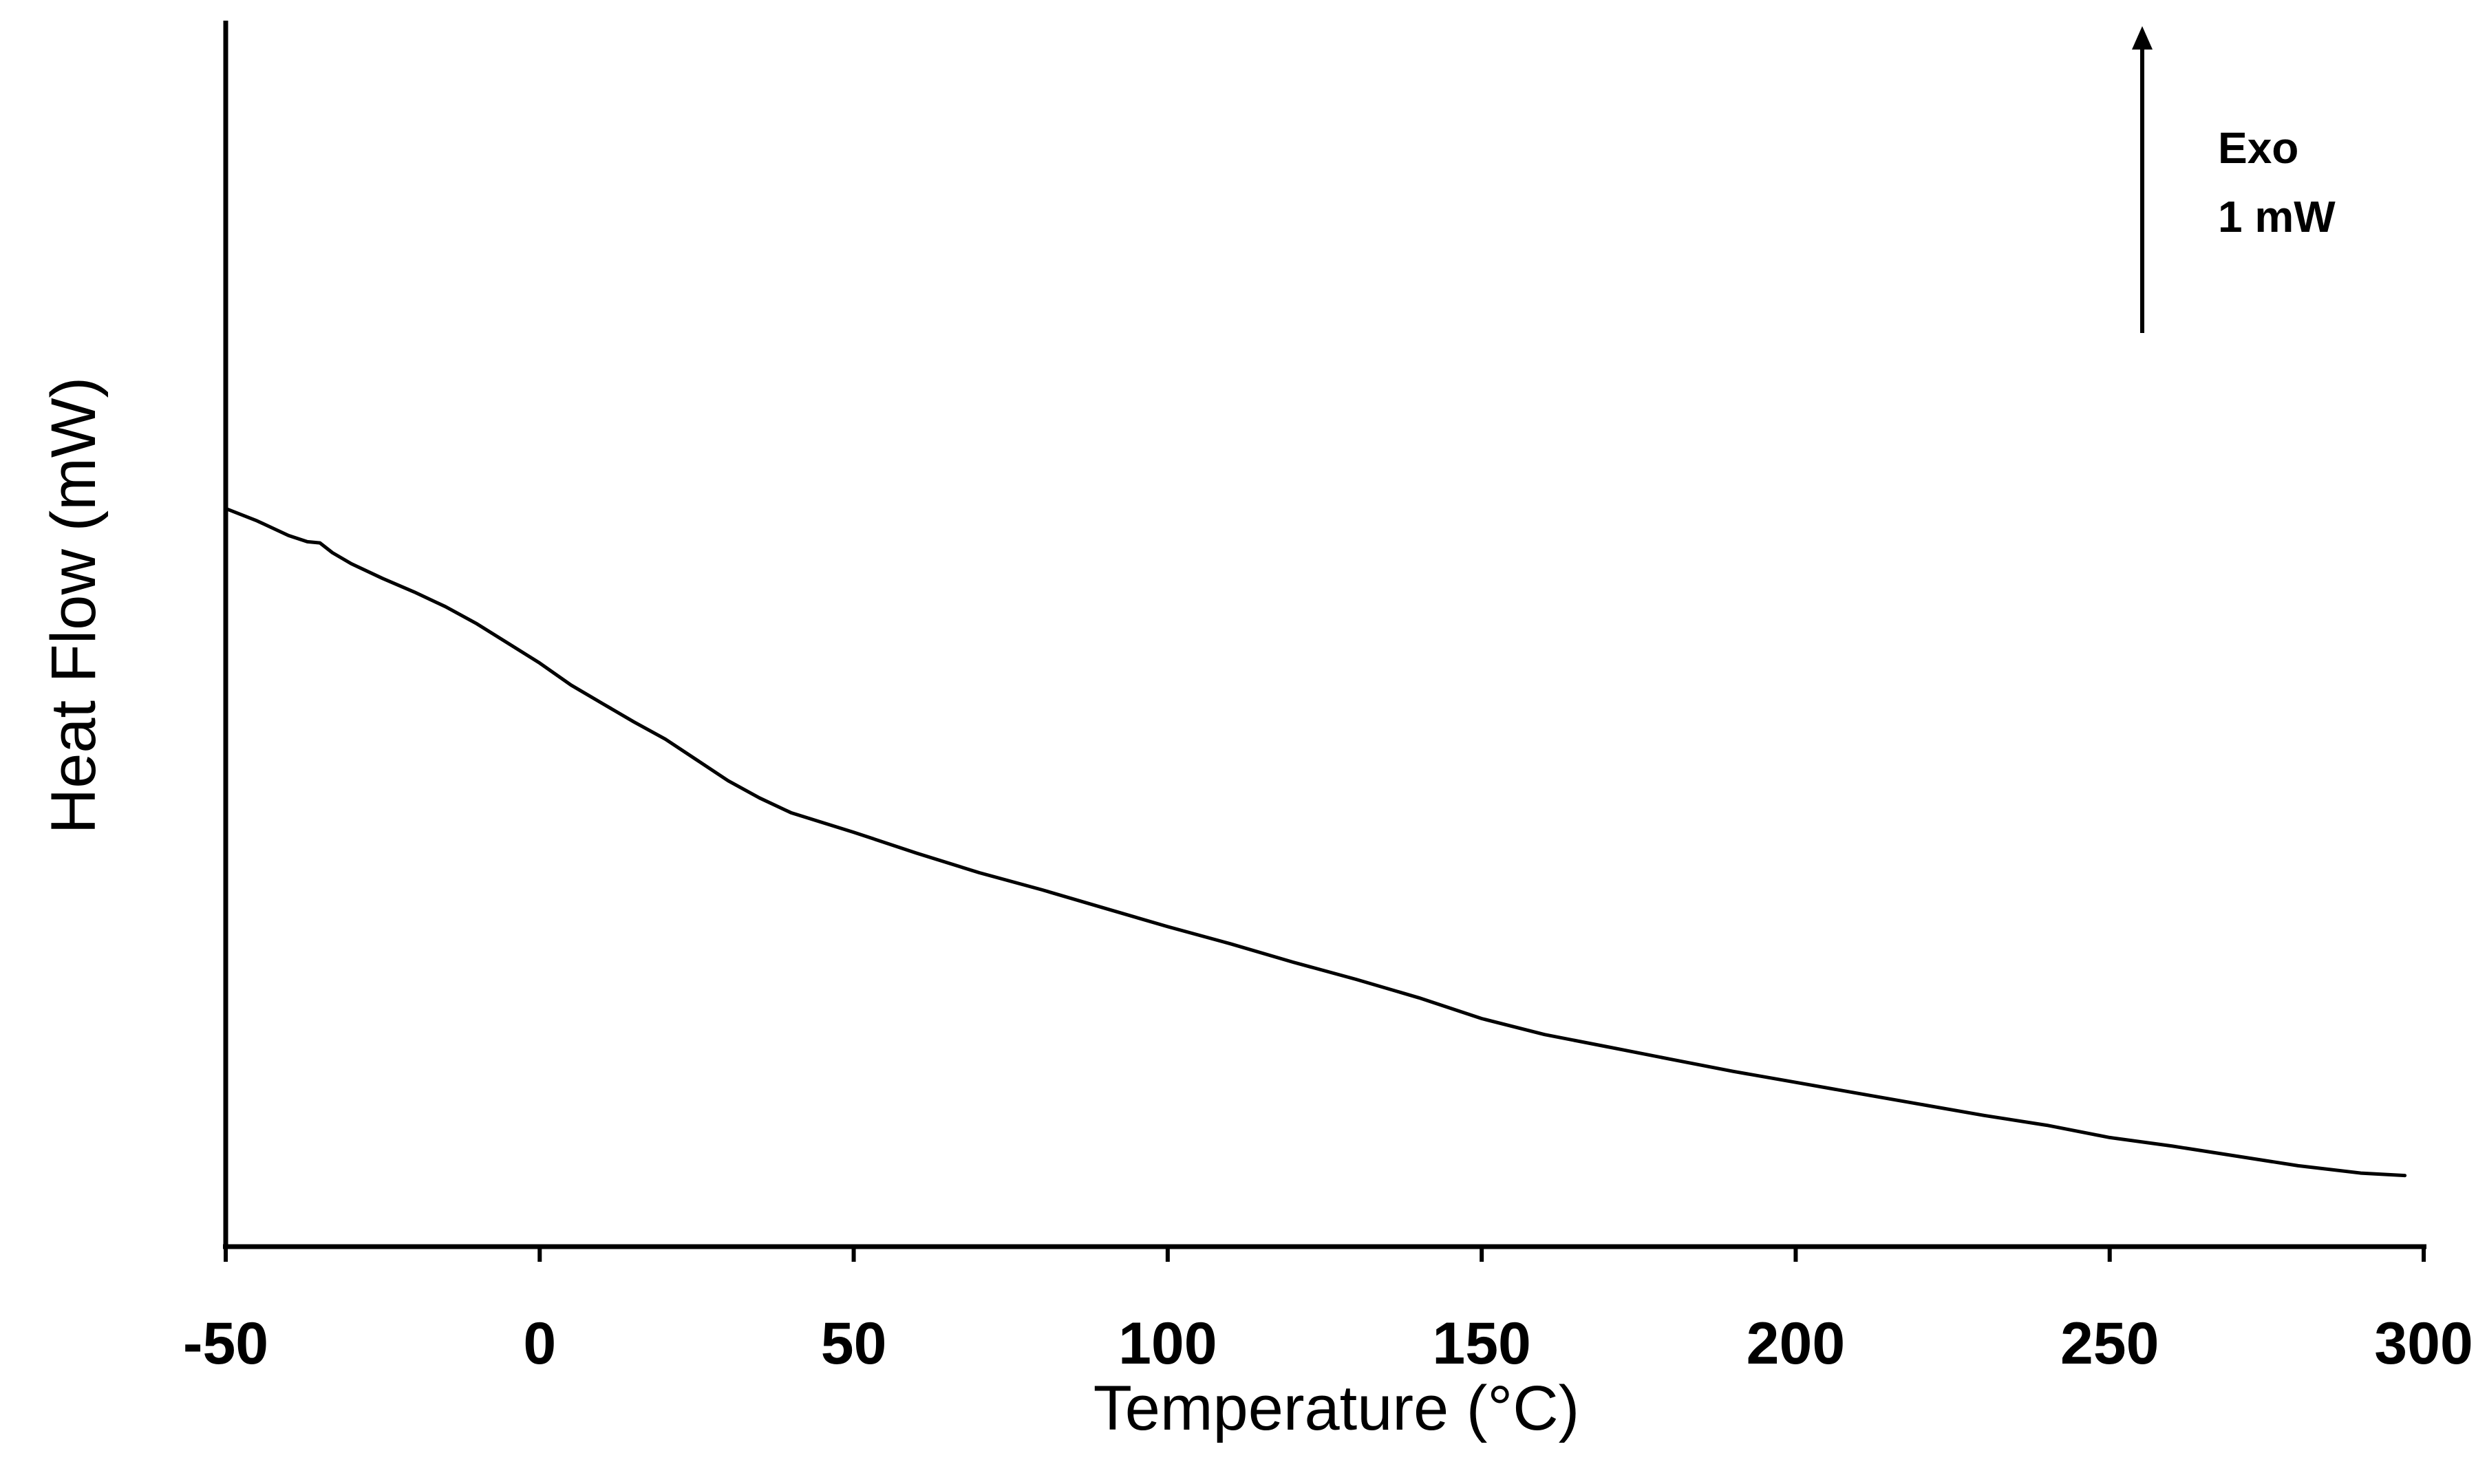 The height and width of the screenshot is (1484, 2487). What do you see at coordinates (1328, 1344) in the screenshot?
I see `x-tick-labels: -50 0 50 100 150 200 250 300` at bounding box center [1328, 1344].